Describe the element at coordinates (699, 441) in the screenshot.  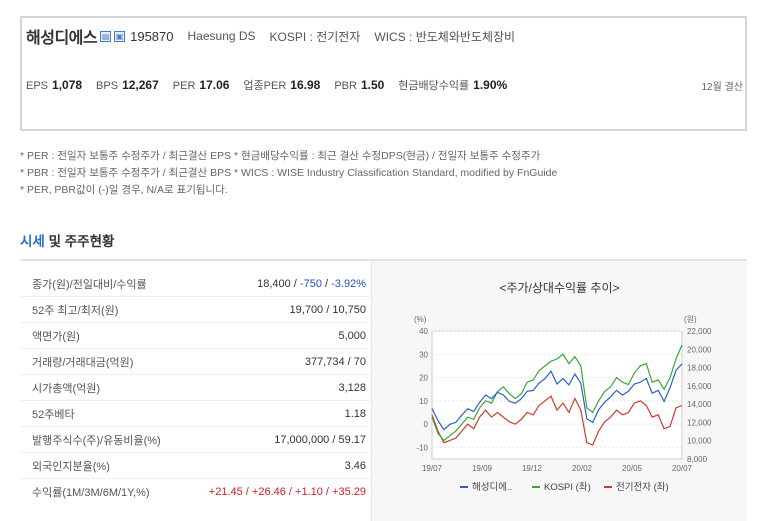
I see `y-right-tick-label: 10,000` at that location.